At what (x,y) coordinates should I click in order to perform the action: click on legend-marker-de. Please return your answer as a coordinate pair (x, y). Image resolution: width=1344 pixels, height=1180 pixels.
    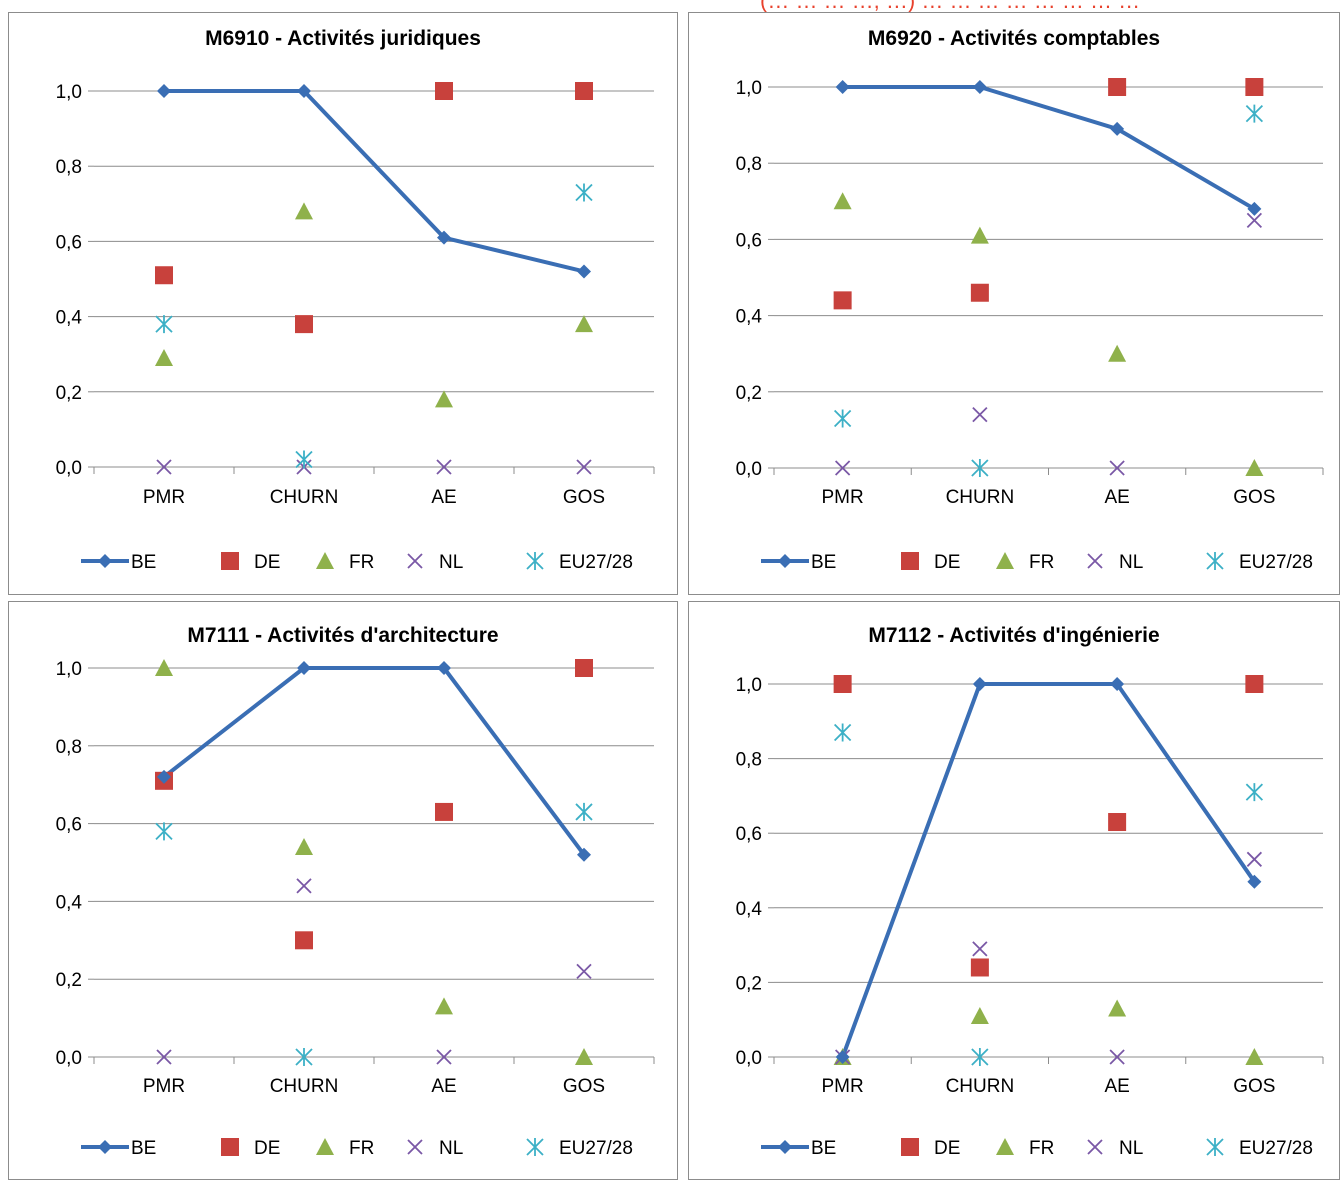
    Looking at the image, I should click on (230, 561).